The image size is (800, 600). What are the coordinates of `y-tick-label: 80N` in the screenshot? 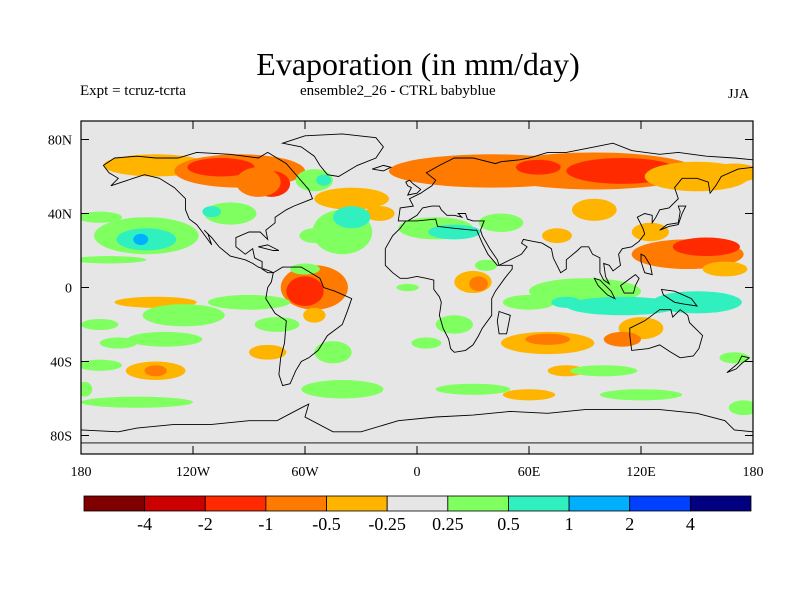 It's located at (60, 141).